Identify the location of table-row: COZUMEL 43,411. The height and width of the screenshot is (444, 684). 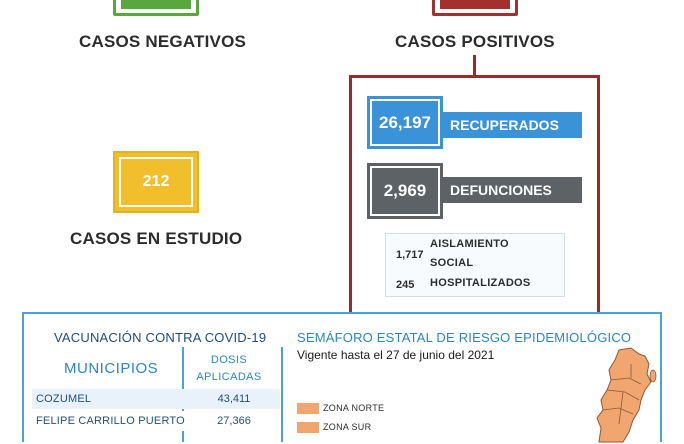
(156, 399).